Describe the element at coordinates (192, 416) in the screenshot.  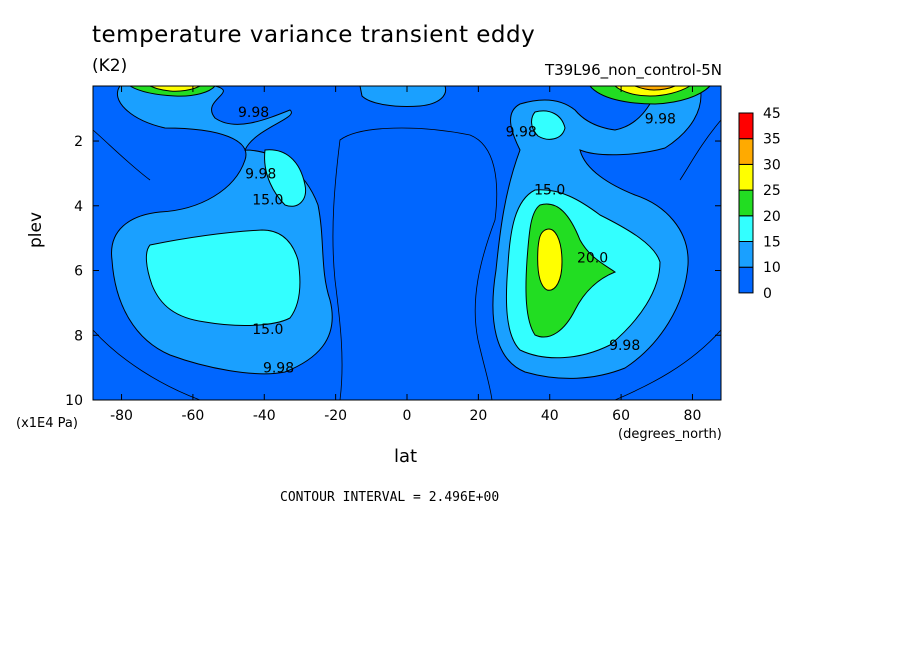
I see `x-tick-label: -60` at that location.